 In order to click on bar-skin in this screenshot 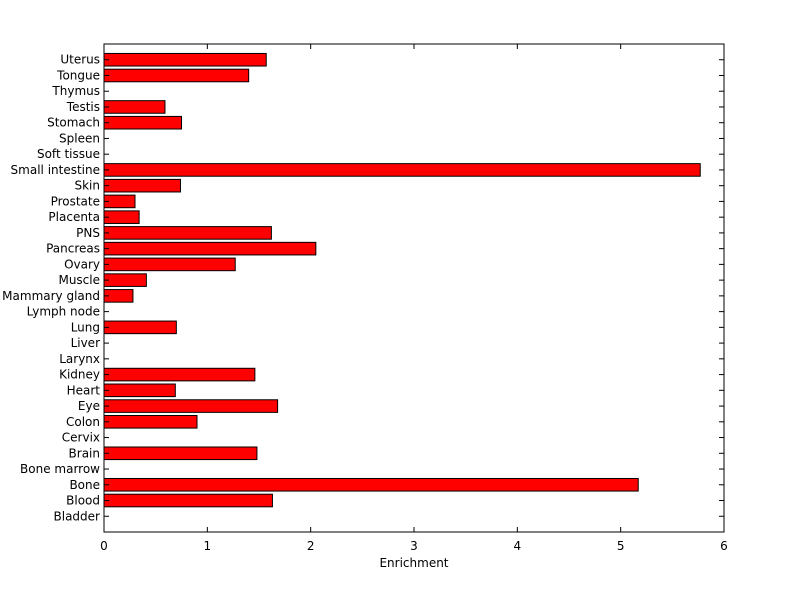, I will do `click(142, 185)`.